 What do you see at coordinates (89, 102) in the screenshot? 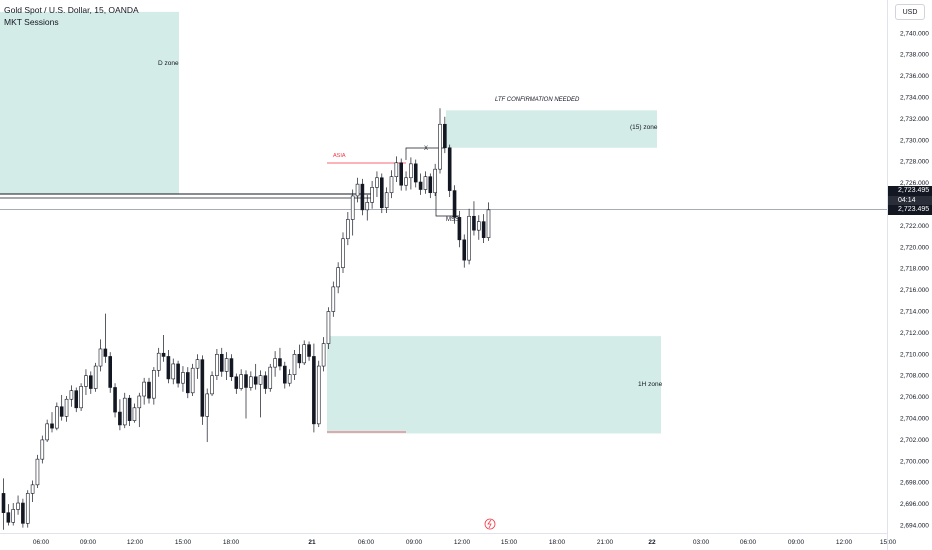
I see `d-zone-box` at bounding box center [89, 102].